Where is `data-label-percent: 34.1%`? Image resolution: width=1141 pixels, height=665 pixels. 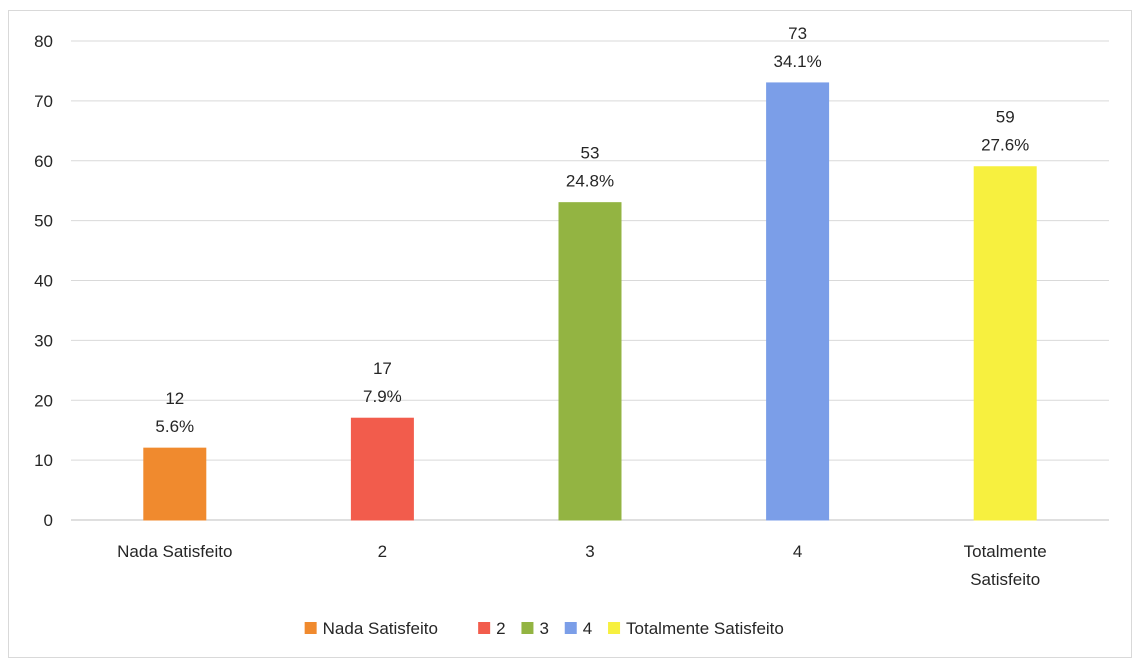
data-label-percent: 34.1% is located at coordinates (797, 61).